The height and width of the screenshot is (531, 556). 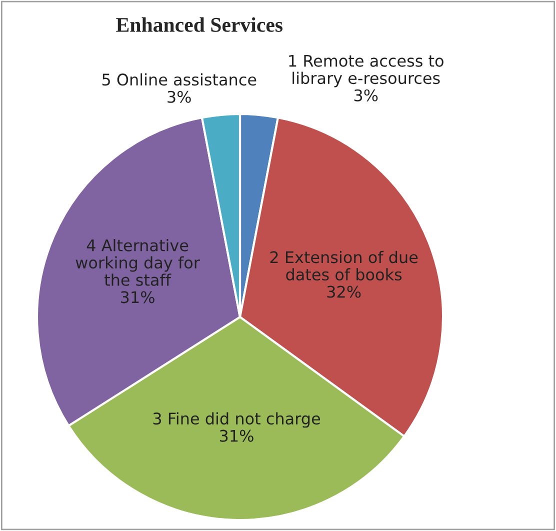 I want to click on data-label: 32%, so click(x=344, y=292).